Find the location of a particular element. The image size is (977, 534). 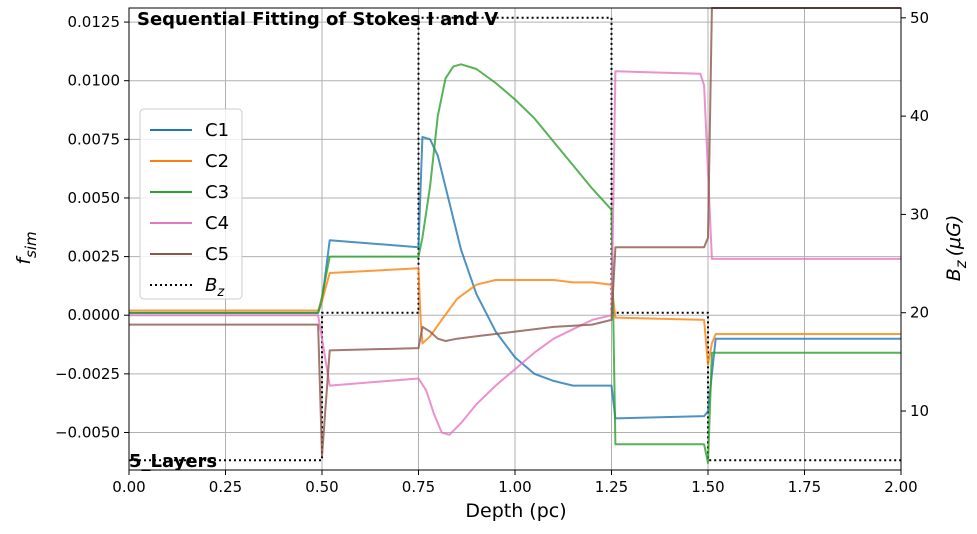

y2-tick-label: 10 is located at coordinates (919, 411).